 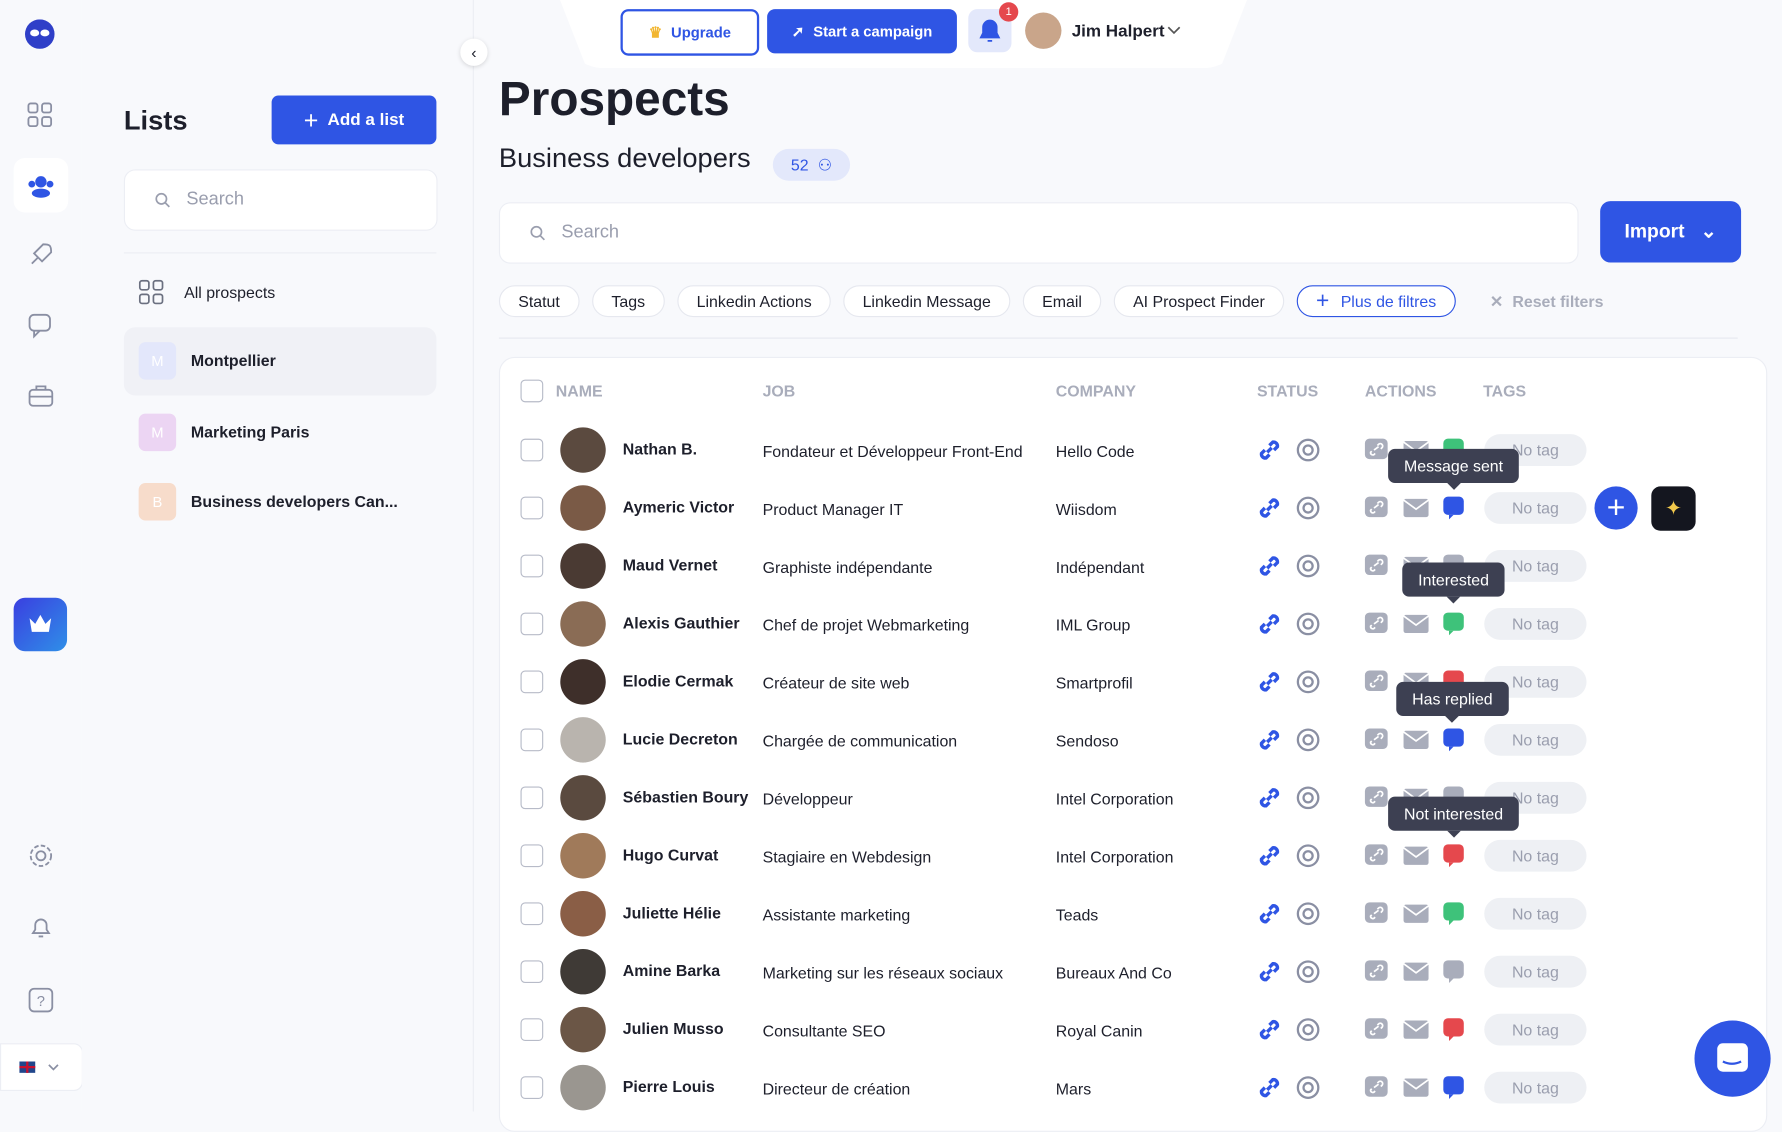 I want to click on crown-icon, so click(x=40, y=623).